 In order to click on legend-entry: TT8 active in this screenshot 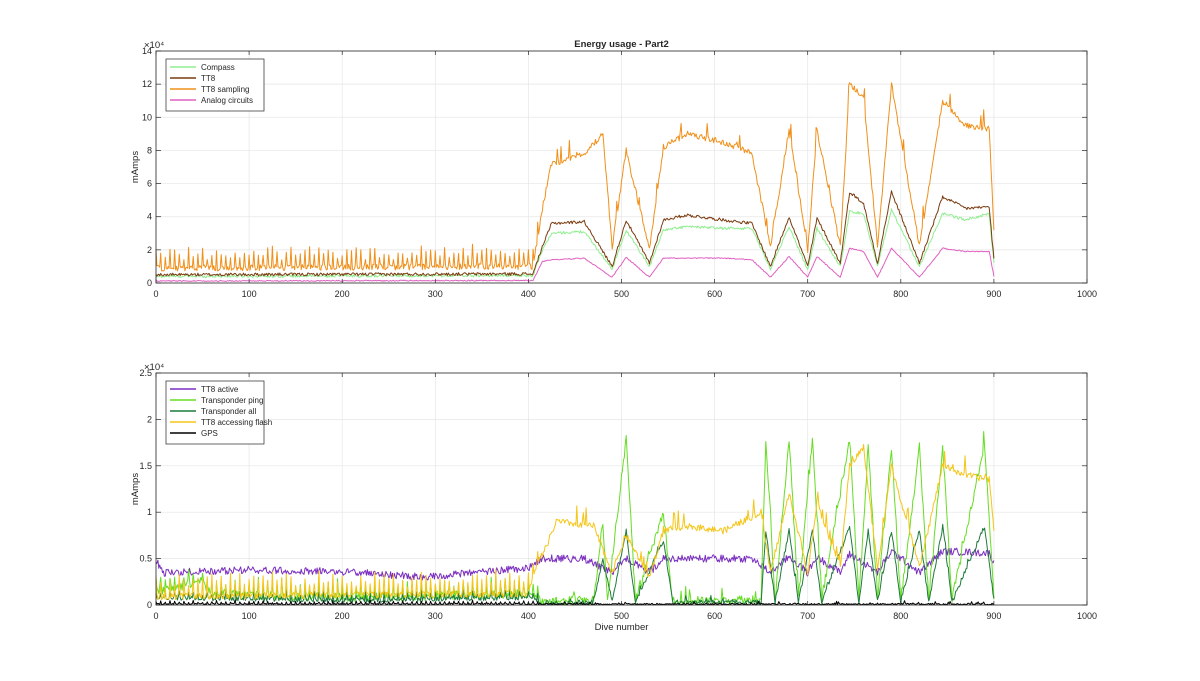, I will do `click(220, 389)`.